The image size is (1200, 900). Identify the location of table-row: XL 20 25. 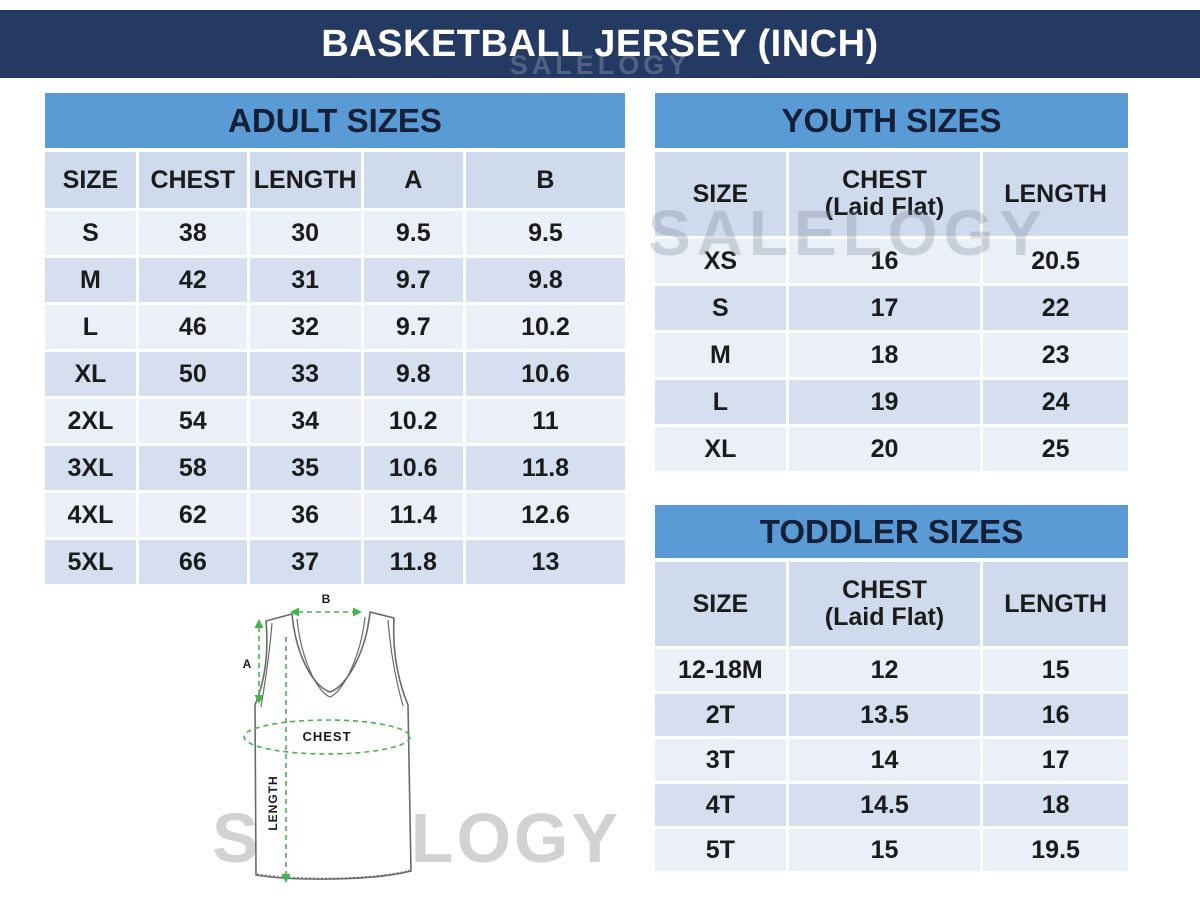
(891, 449).